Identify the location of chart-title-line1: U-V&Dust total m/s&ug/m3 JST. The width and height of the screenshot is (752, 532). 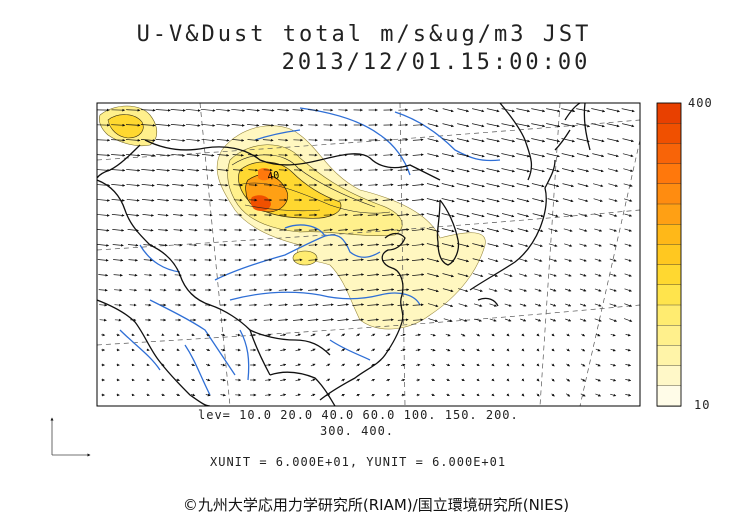
(364, 34).